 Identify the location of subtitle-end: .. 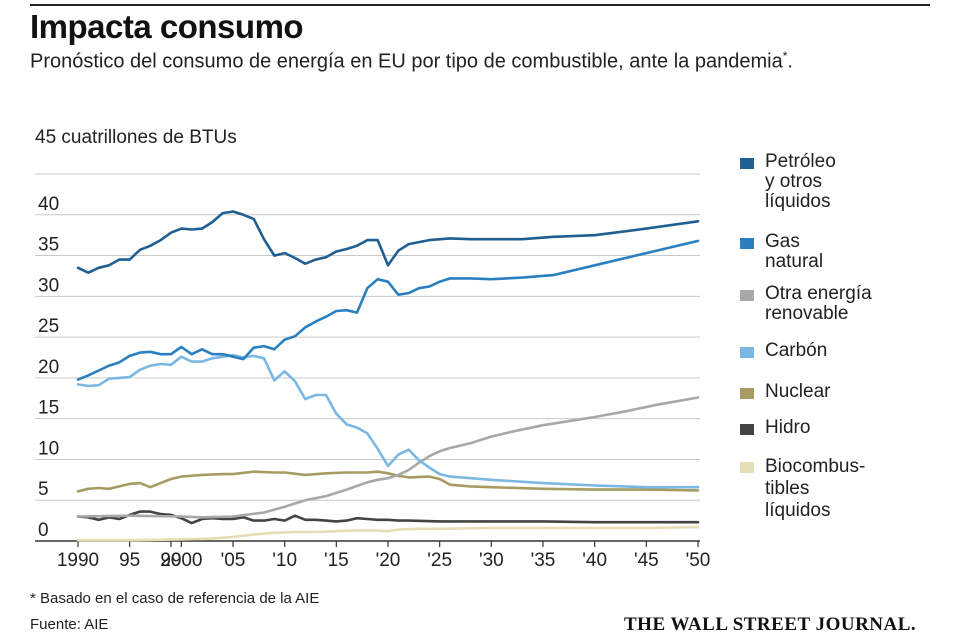
(790, 61).